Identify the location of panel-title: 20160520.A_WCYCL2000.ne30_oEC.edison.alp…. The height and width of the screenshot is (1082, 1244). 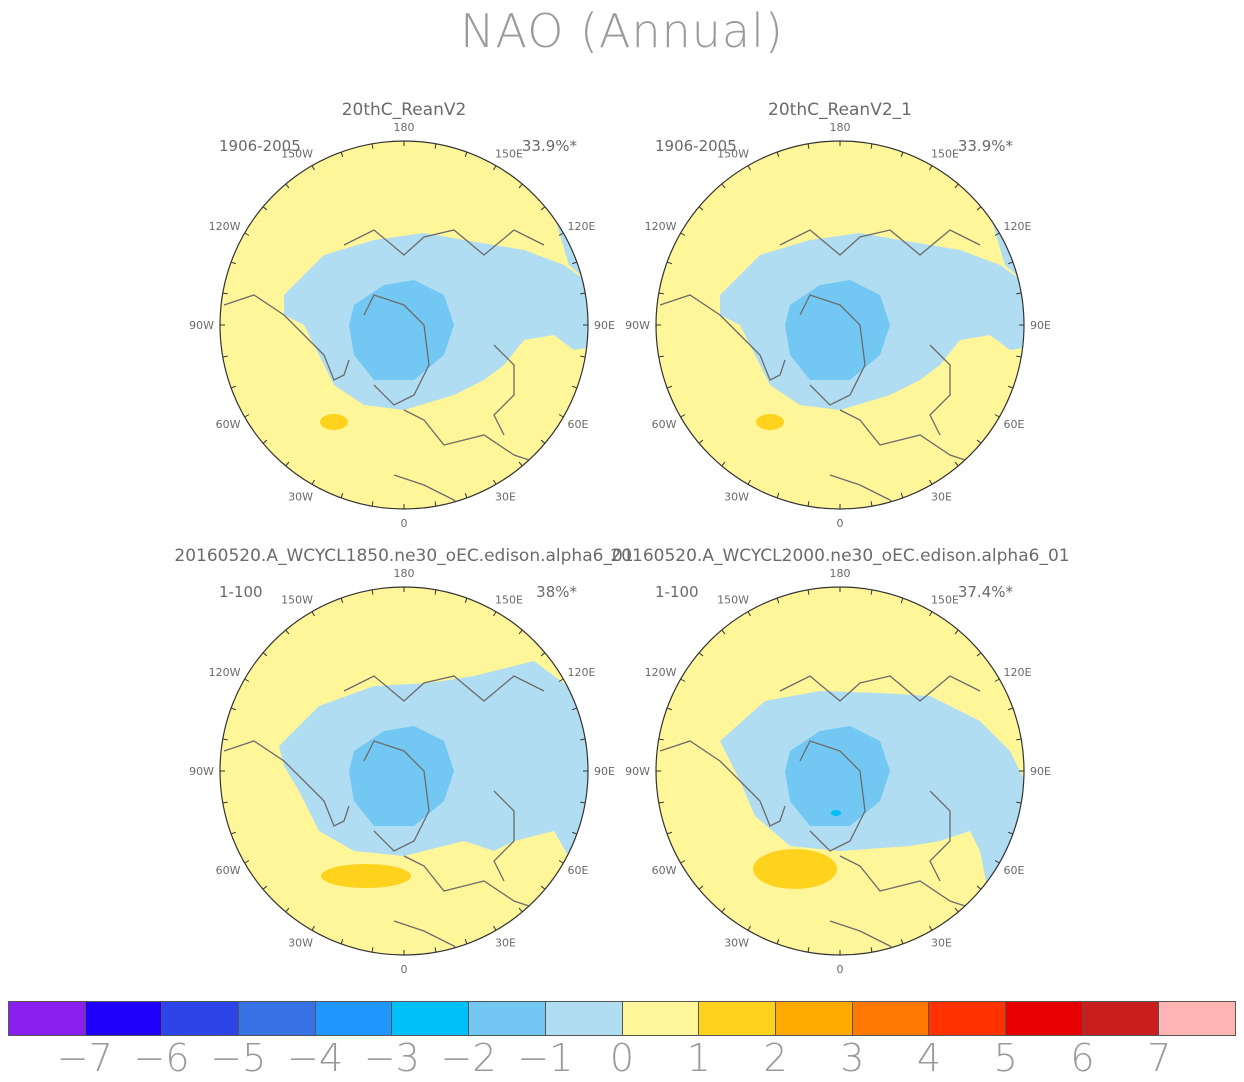
(839, 556).